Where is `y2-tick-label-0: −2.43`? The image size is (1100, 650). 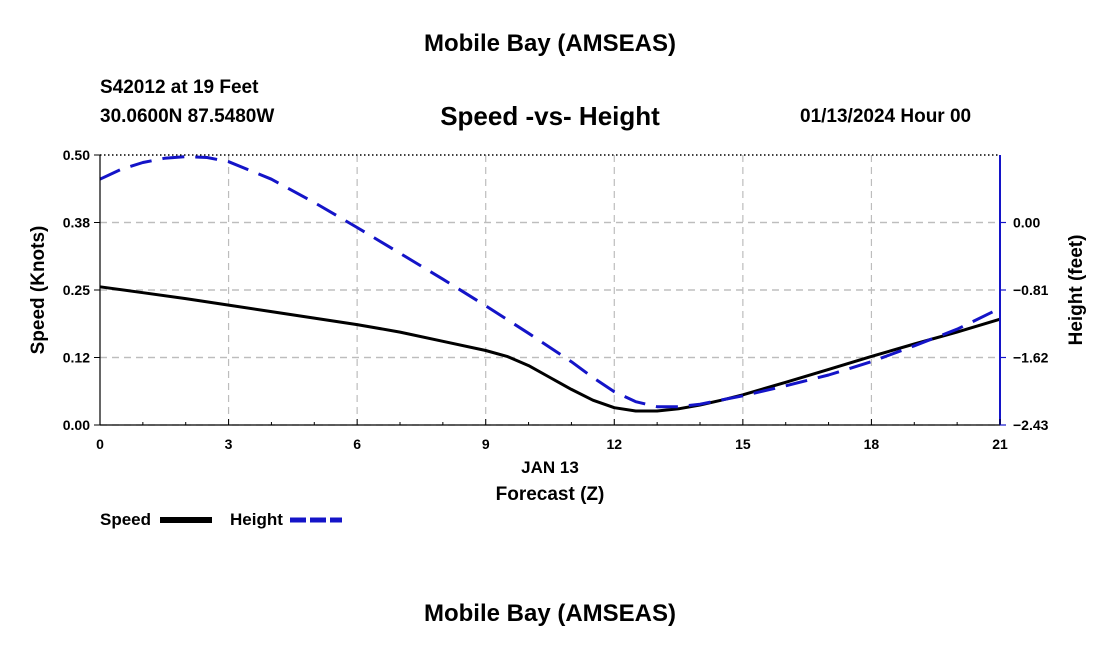 y2-tick-label-0: −2.43 is located at coordinates (1031, 425).